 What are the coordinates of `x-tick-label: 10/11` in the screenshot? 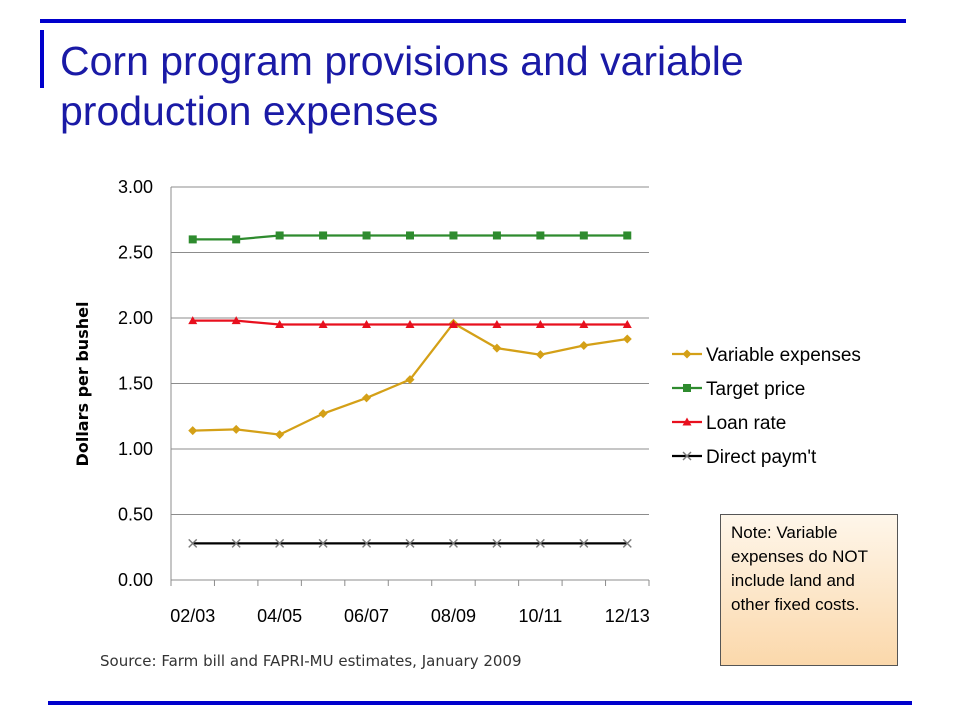 It's located at (541, 616).